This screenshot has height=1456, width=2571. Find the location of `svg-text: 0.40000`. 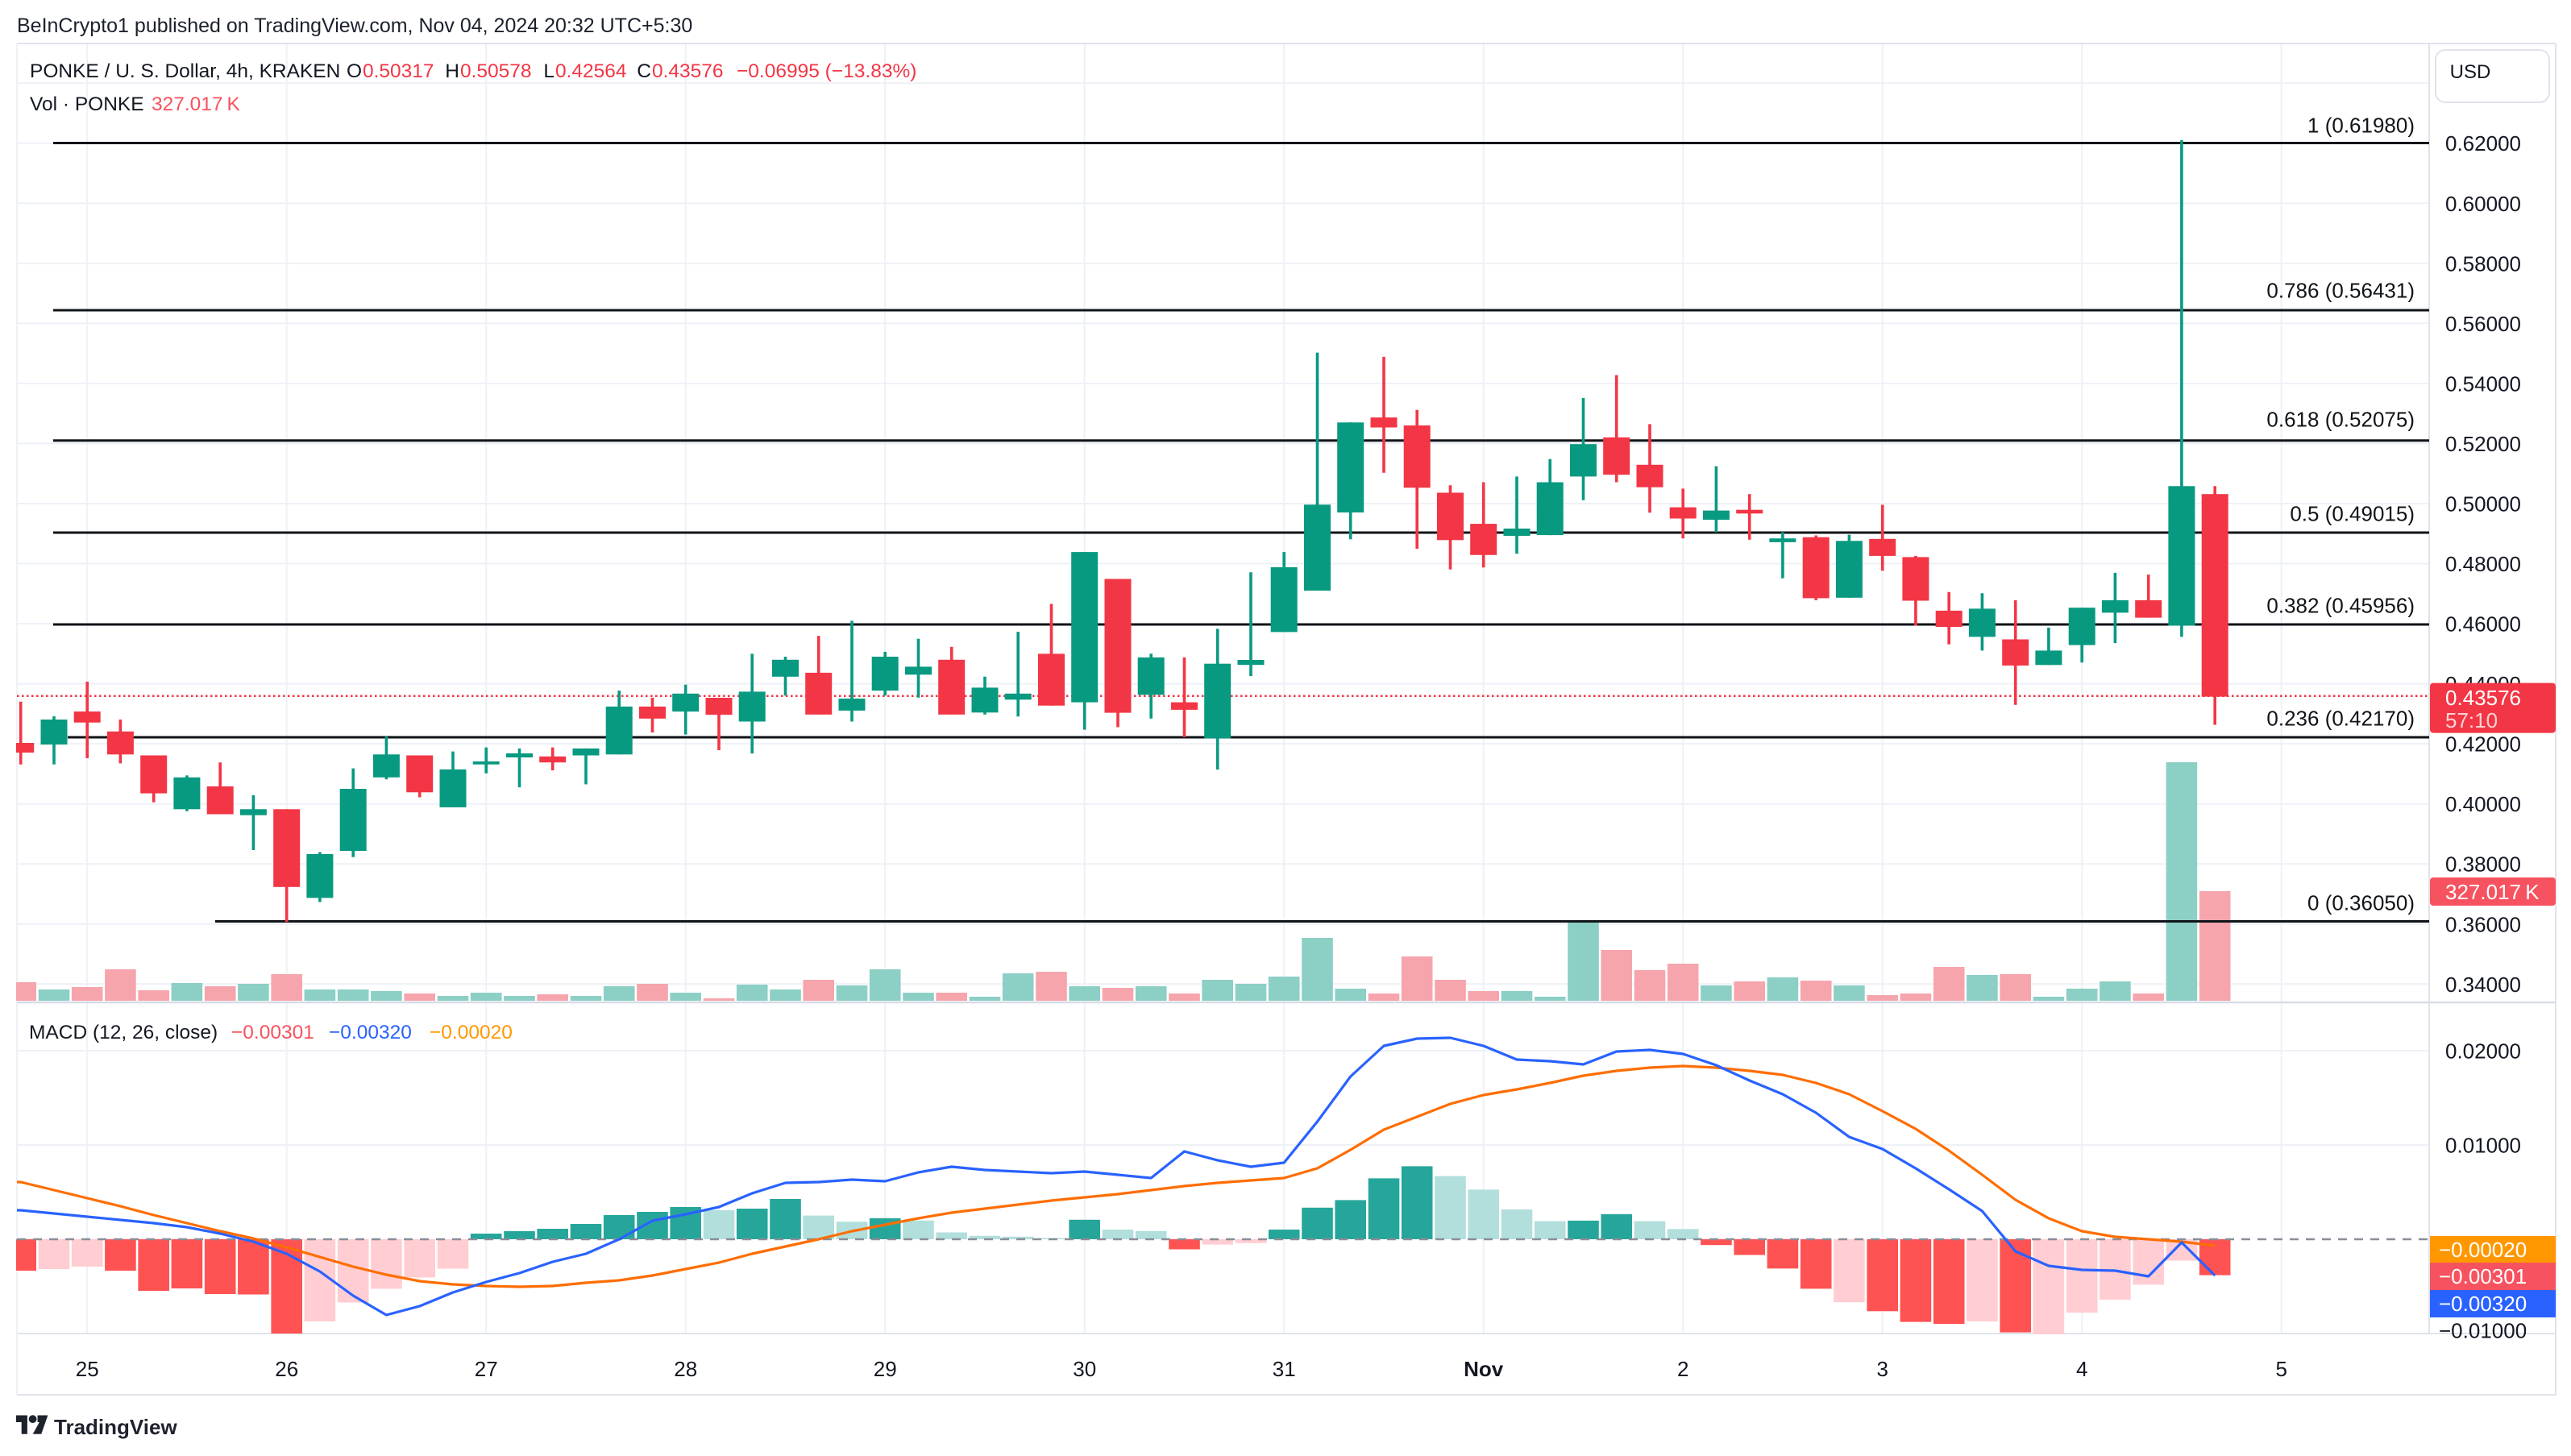

svg-text: 0.40000 is located at coordinates (2483, 804).